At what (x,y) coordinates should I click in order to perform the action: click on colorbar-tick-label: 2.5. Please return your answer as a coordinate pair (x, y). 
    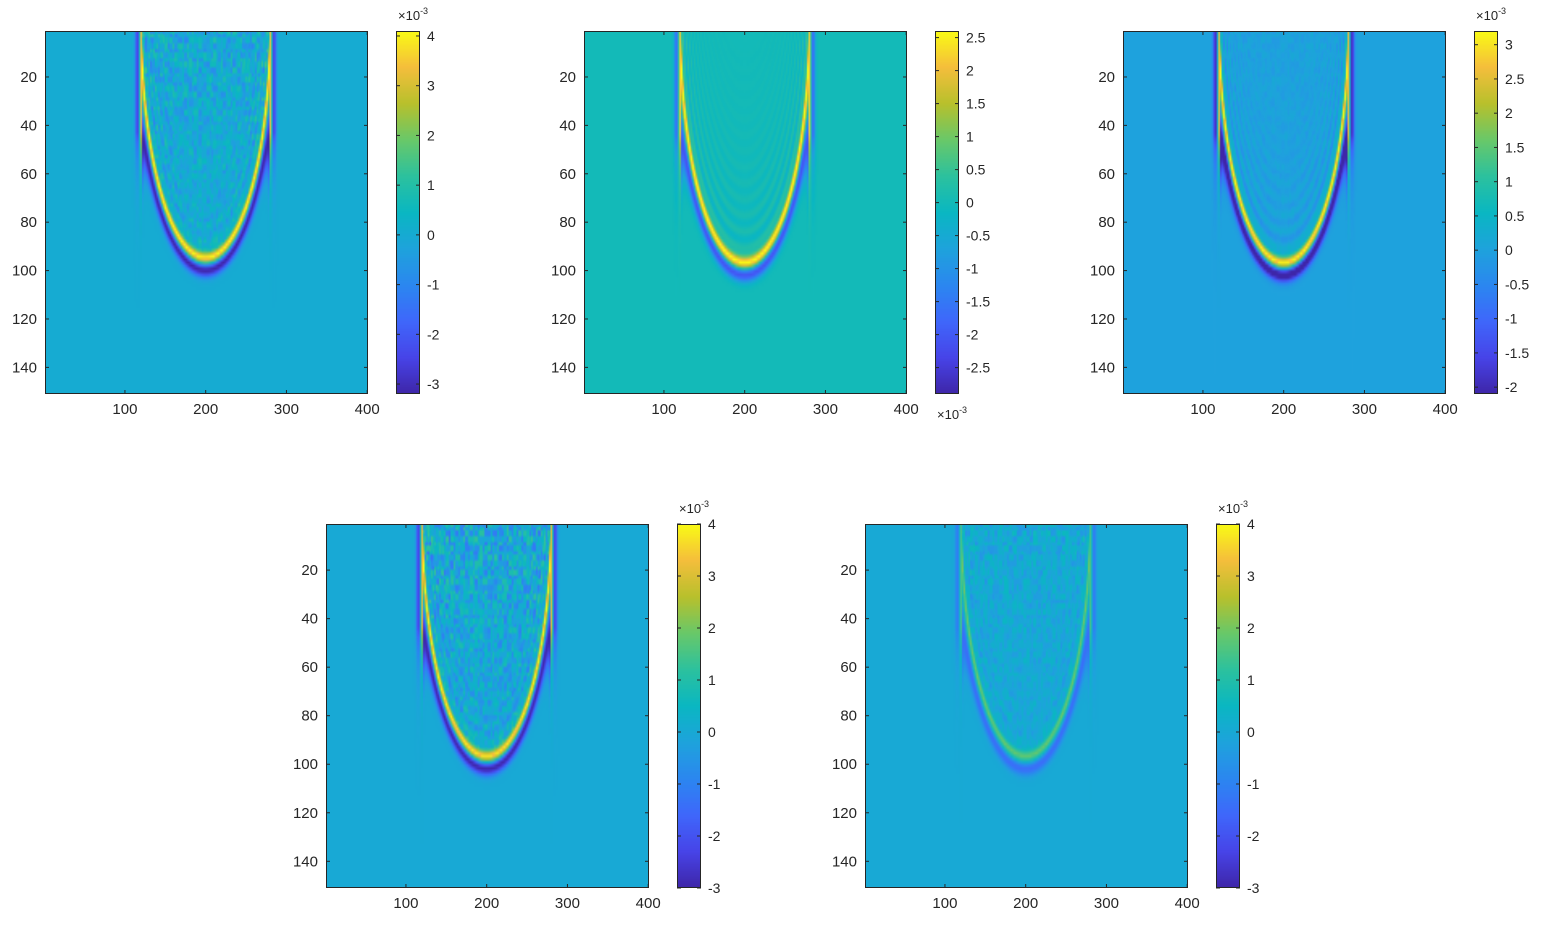
    Looking at the image, I should click on (976, 38).